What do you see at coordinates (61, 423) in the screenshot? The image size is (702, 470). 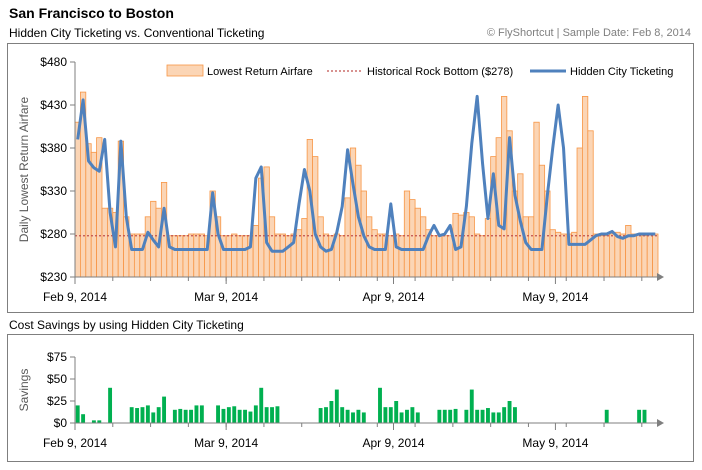 I see `y-tick-label: $0` at bounding box center [61, 423].